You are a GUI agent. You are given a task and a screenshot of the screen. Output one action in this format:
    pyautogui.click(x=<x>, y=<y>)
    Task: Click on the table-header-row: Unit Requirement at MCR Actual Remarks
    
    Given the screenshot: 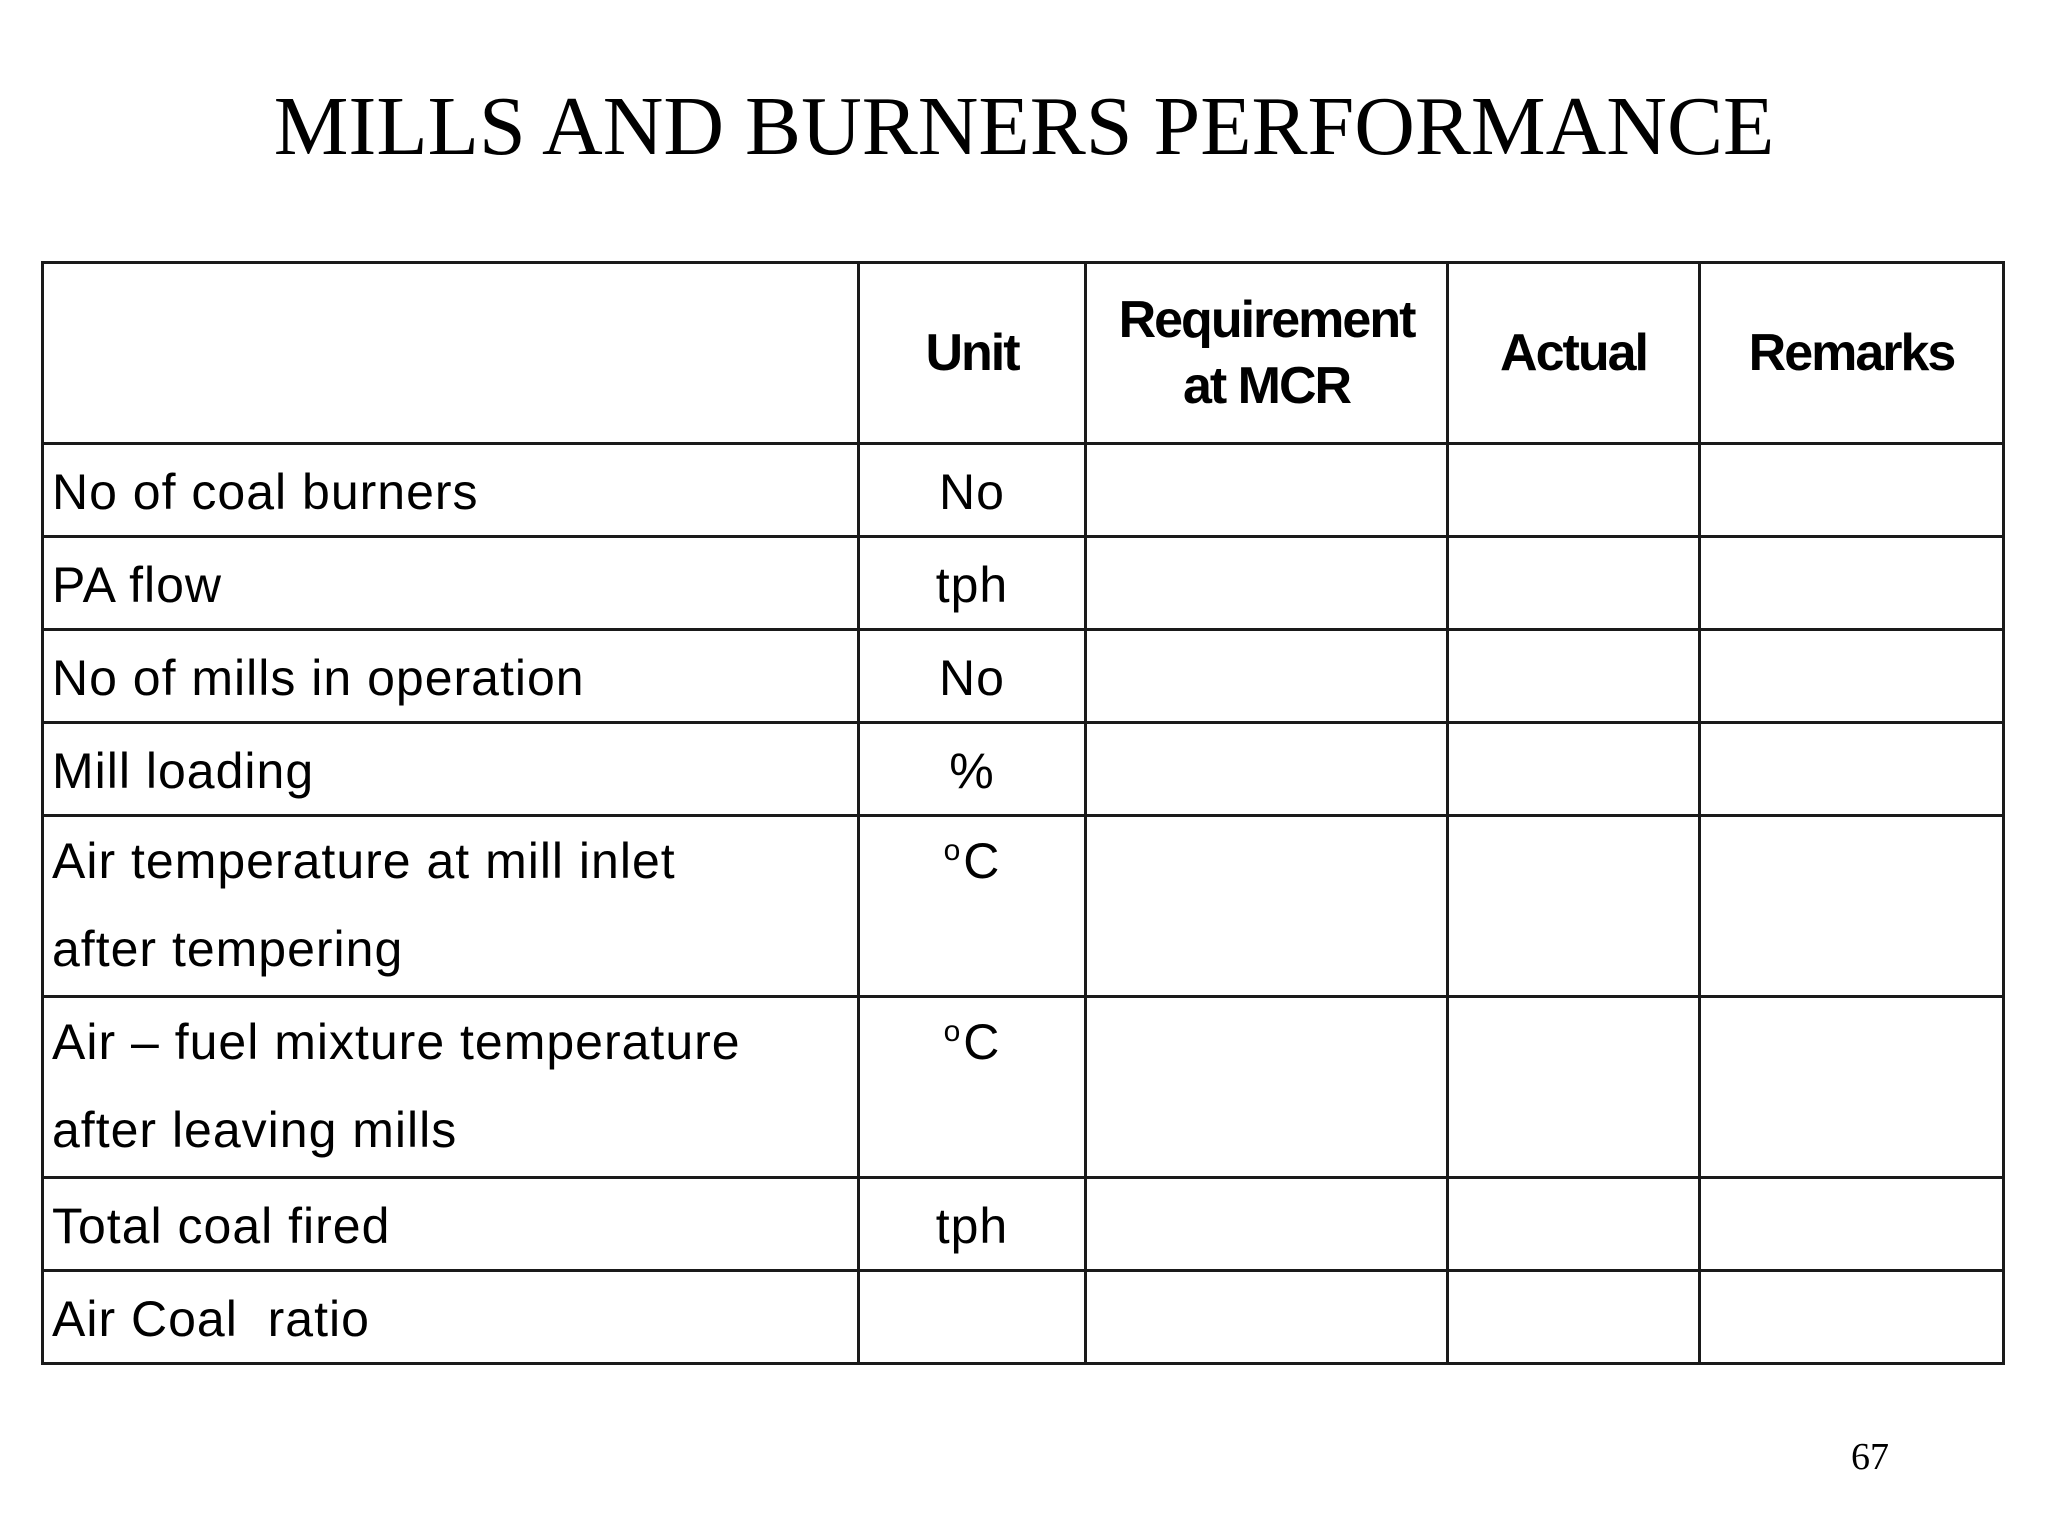 What is the action you would take?
    pyautogui.click(x=1023, y=353)
    